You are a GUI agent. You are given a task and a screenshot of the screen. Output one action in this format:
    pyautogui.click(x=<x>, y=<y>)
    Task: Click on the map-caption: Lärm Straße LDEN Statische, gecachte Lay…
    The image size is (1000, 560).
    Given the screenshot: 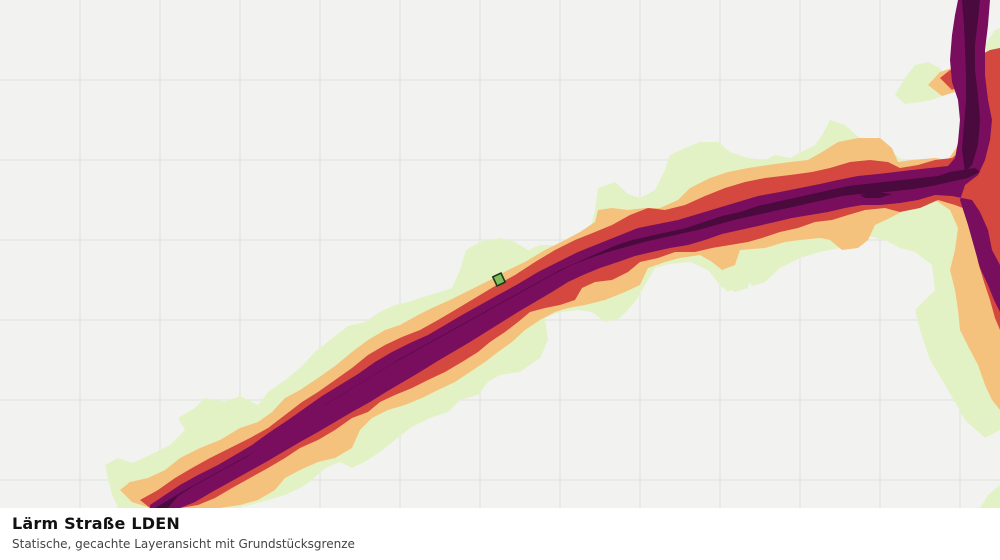 What is the action you would take?
    pyautogui.click(x=500, y=534)
    